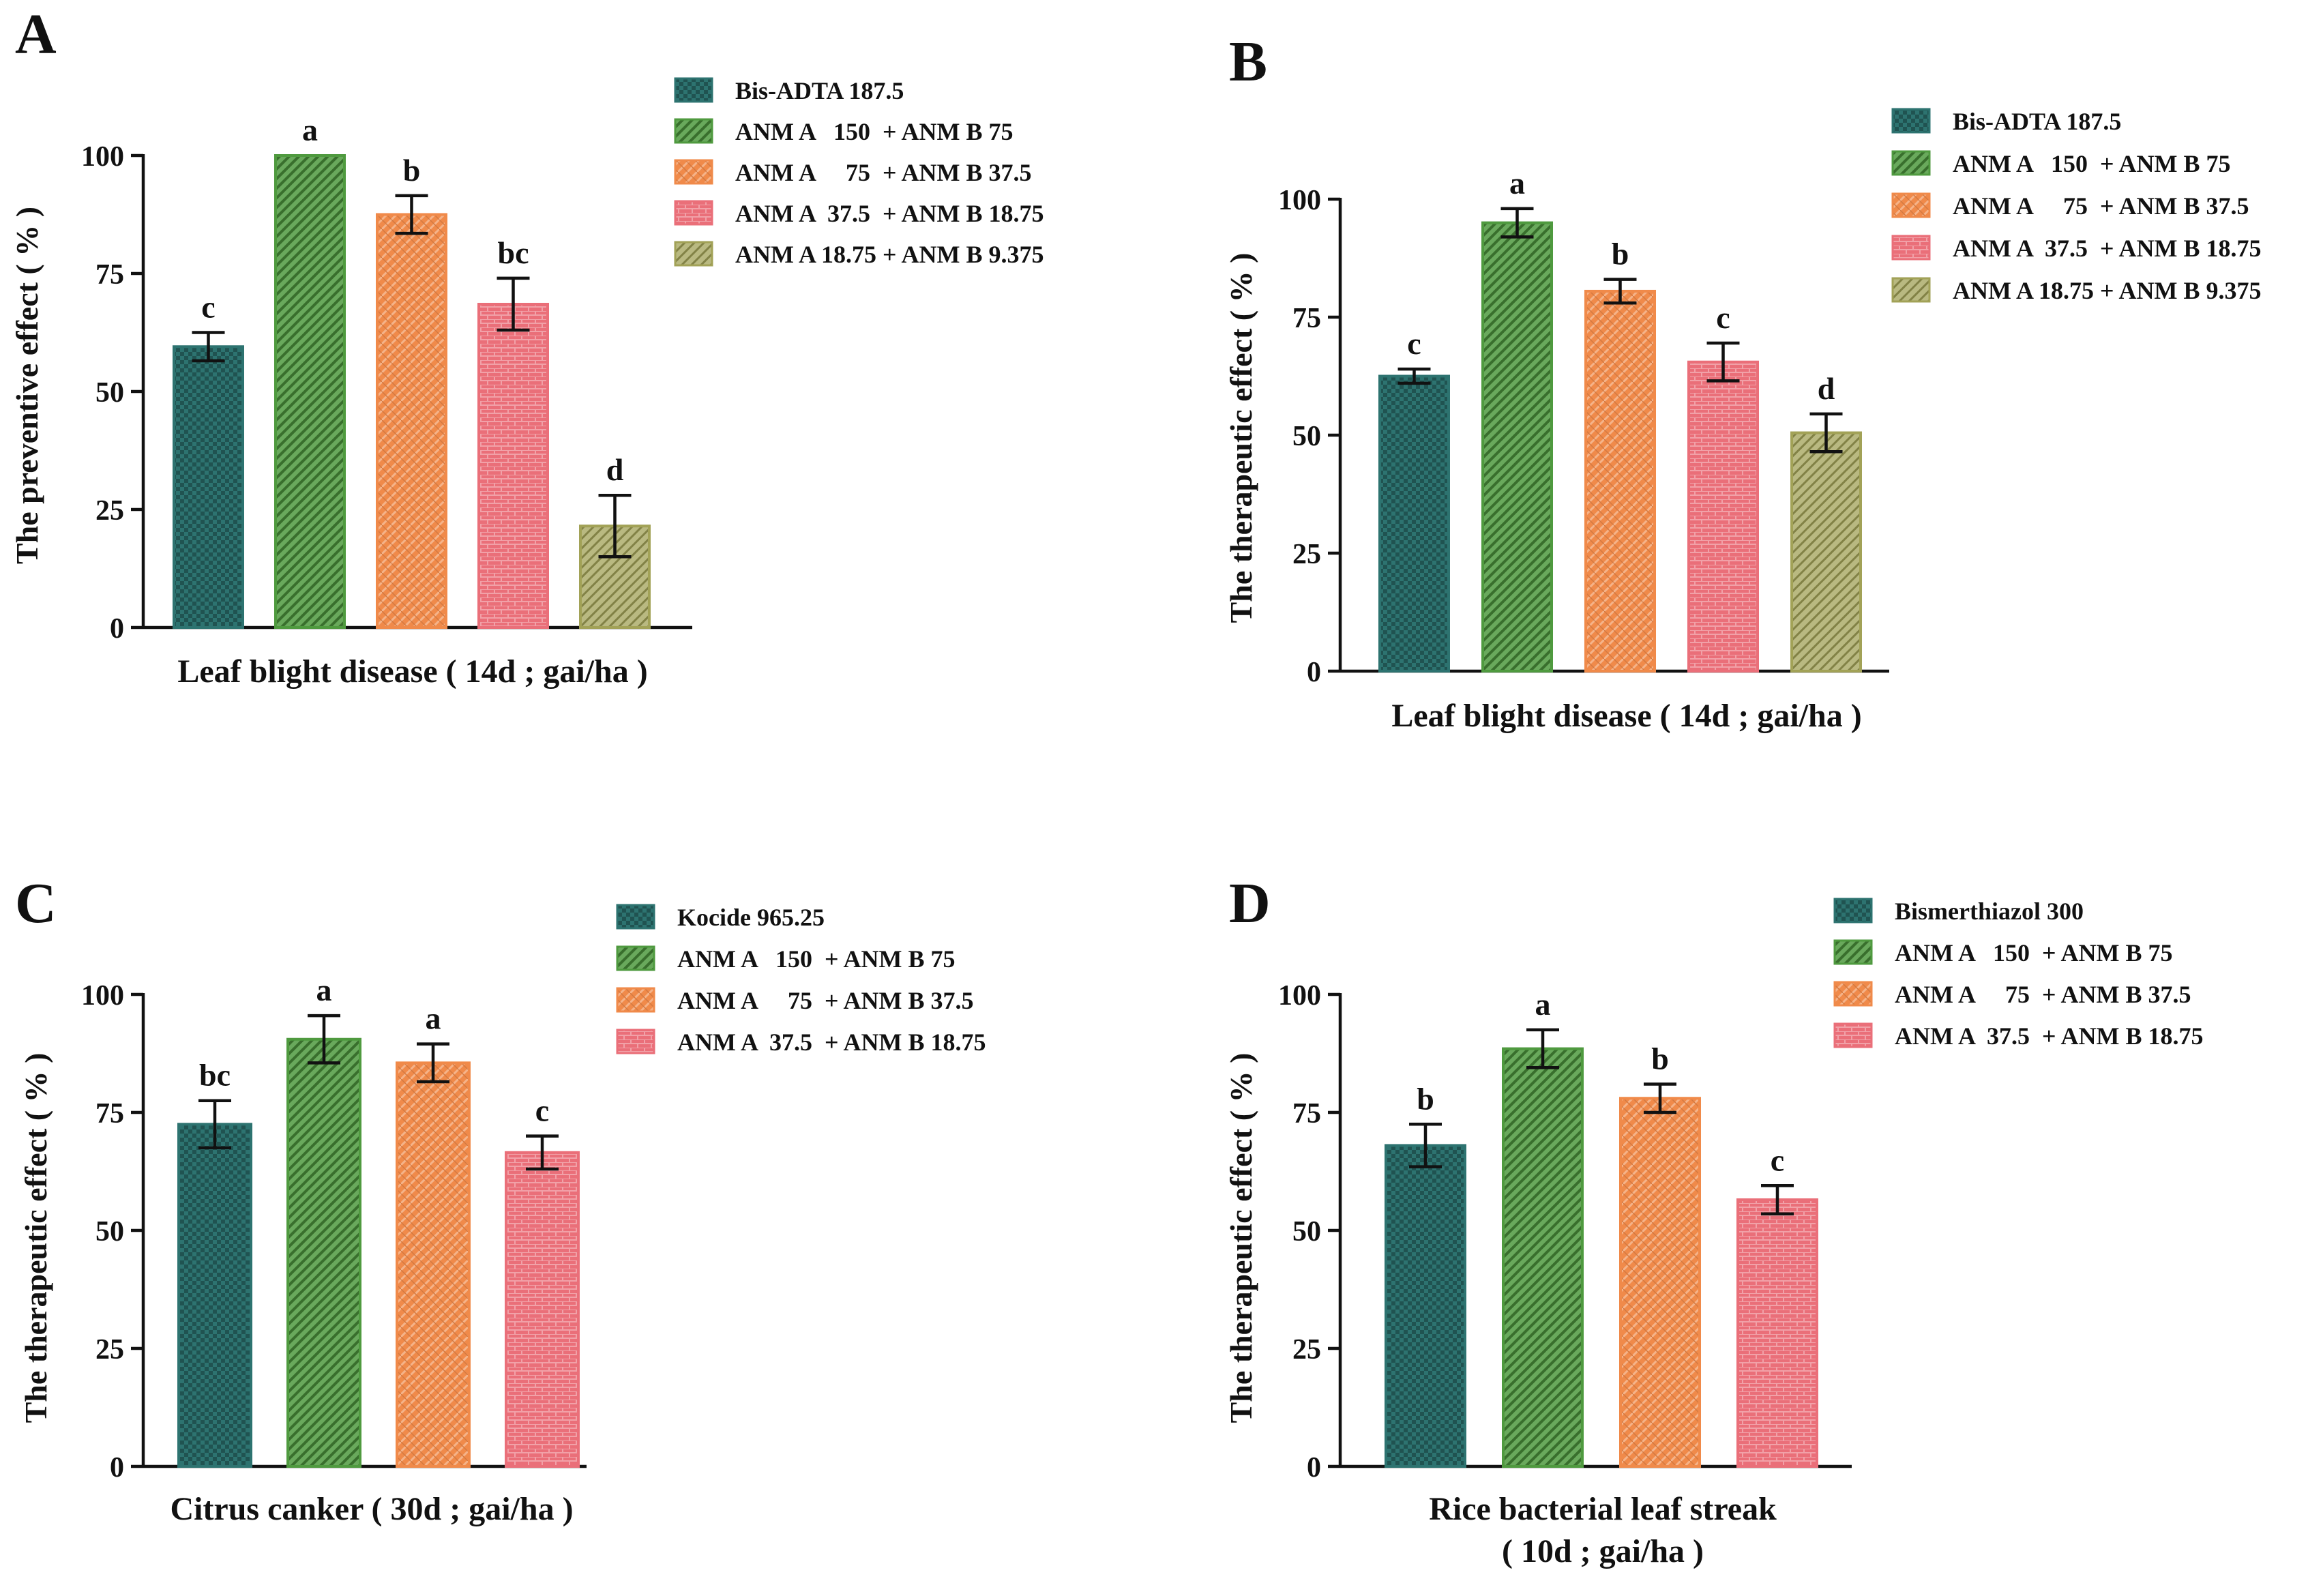 The image size is (2308, 1596). Describe the element at coordinates (1990, 912) in the screenshot. I see `legend-label: Bismerthiazol 300` at that location.